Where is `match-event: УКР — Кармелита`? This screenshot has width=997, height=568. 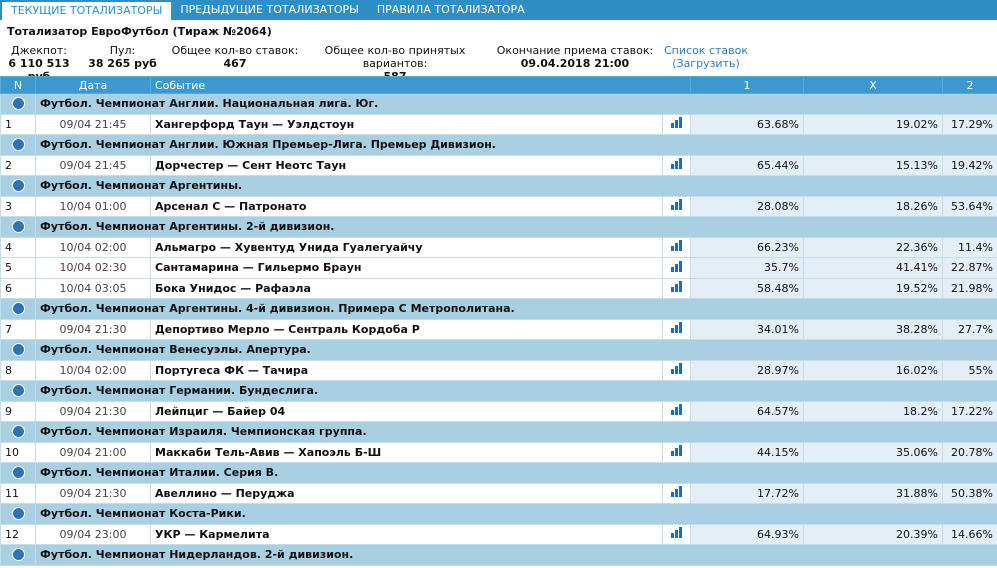
match-event: УКР — Кармелита is located at coordinates (406, 534).